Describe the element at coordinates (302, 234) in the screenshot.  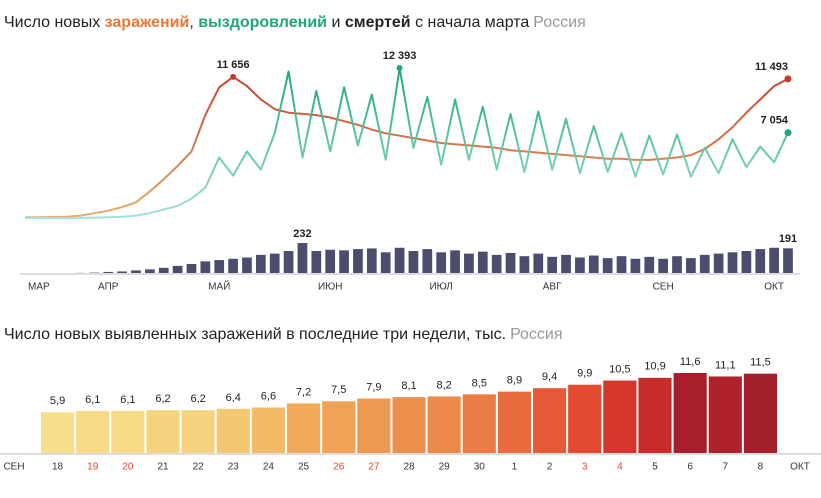
I see `data-label: 232` at that location.